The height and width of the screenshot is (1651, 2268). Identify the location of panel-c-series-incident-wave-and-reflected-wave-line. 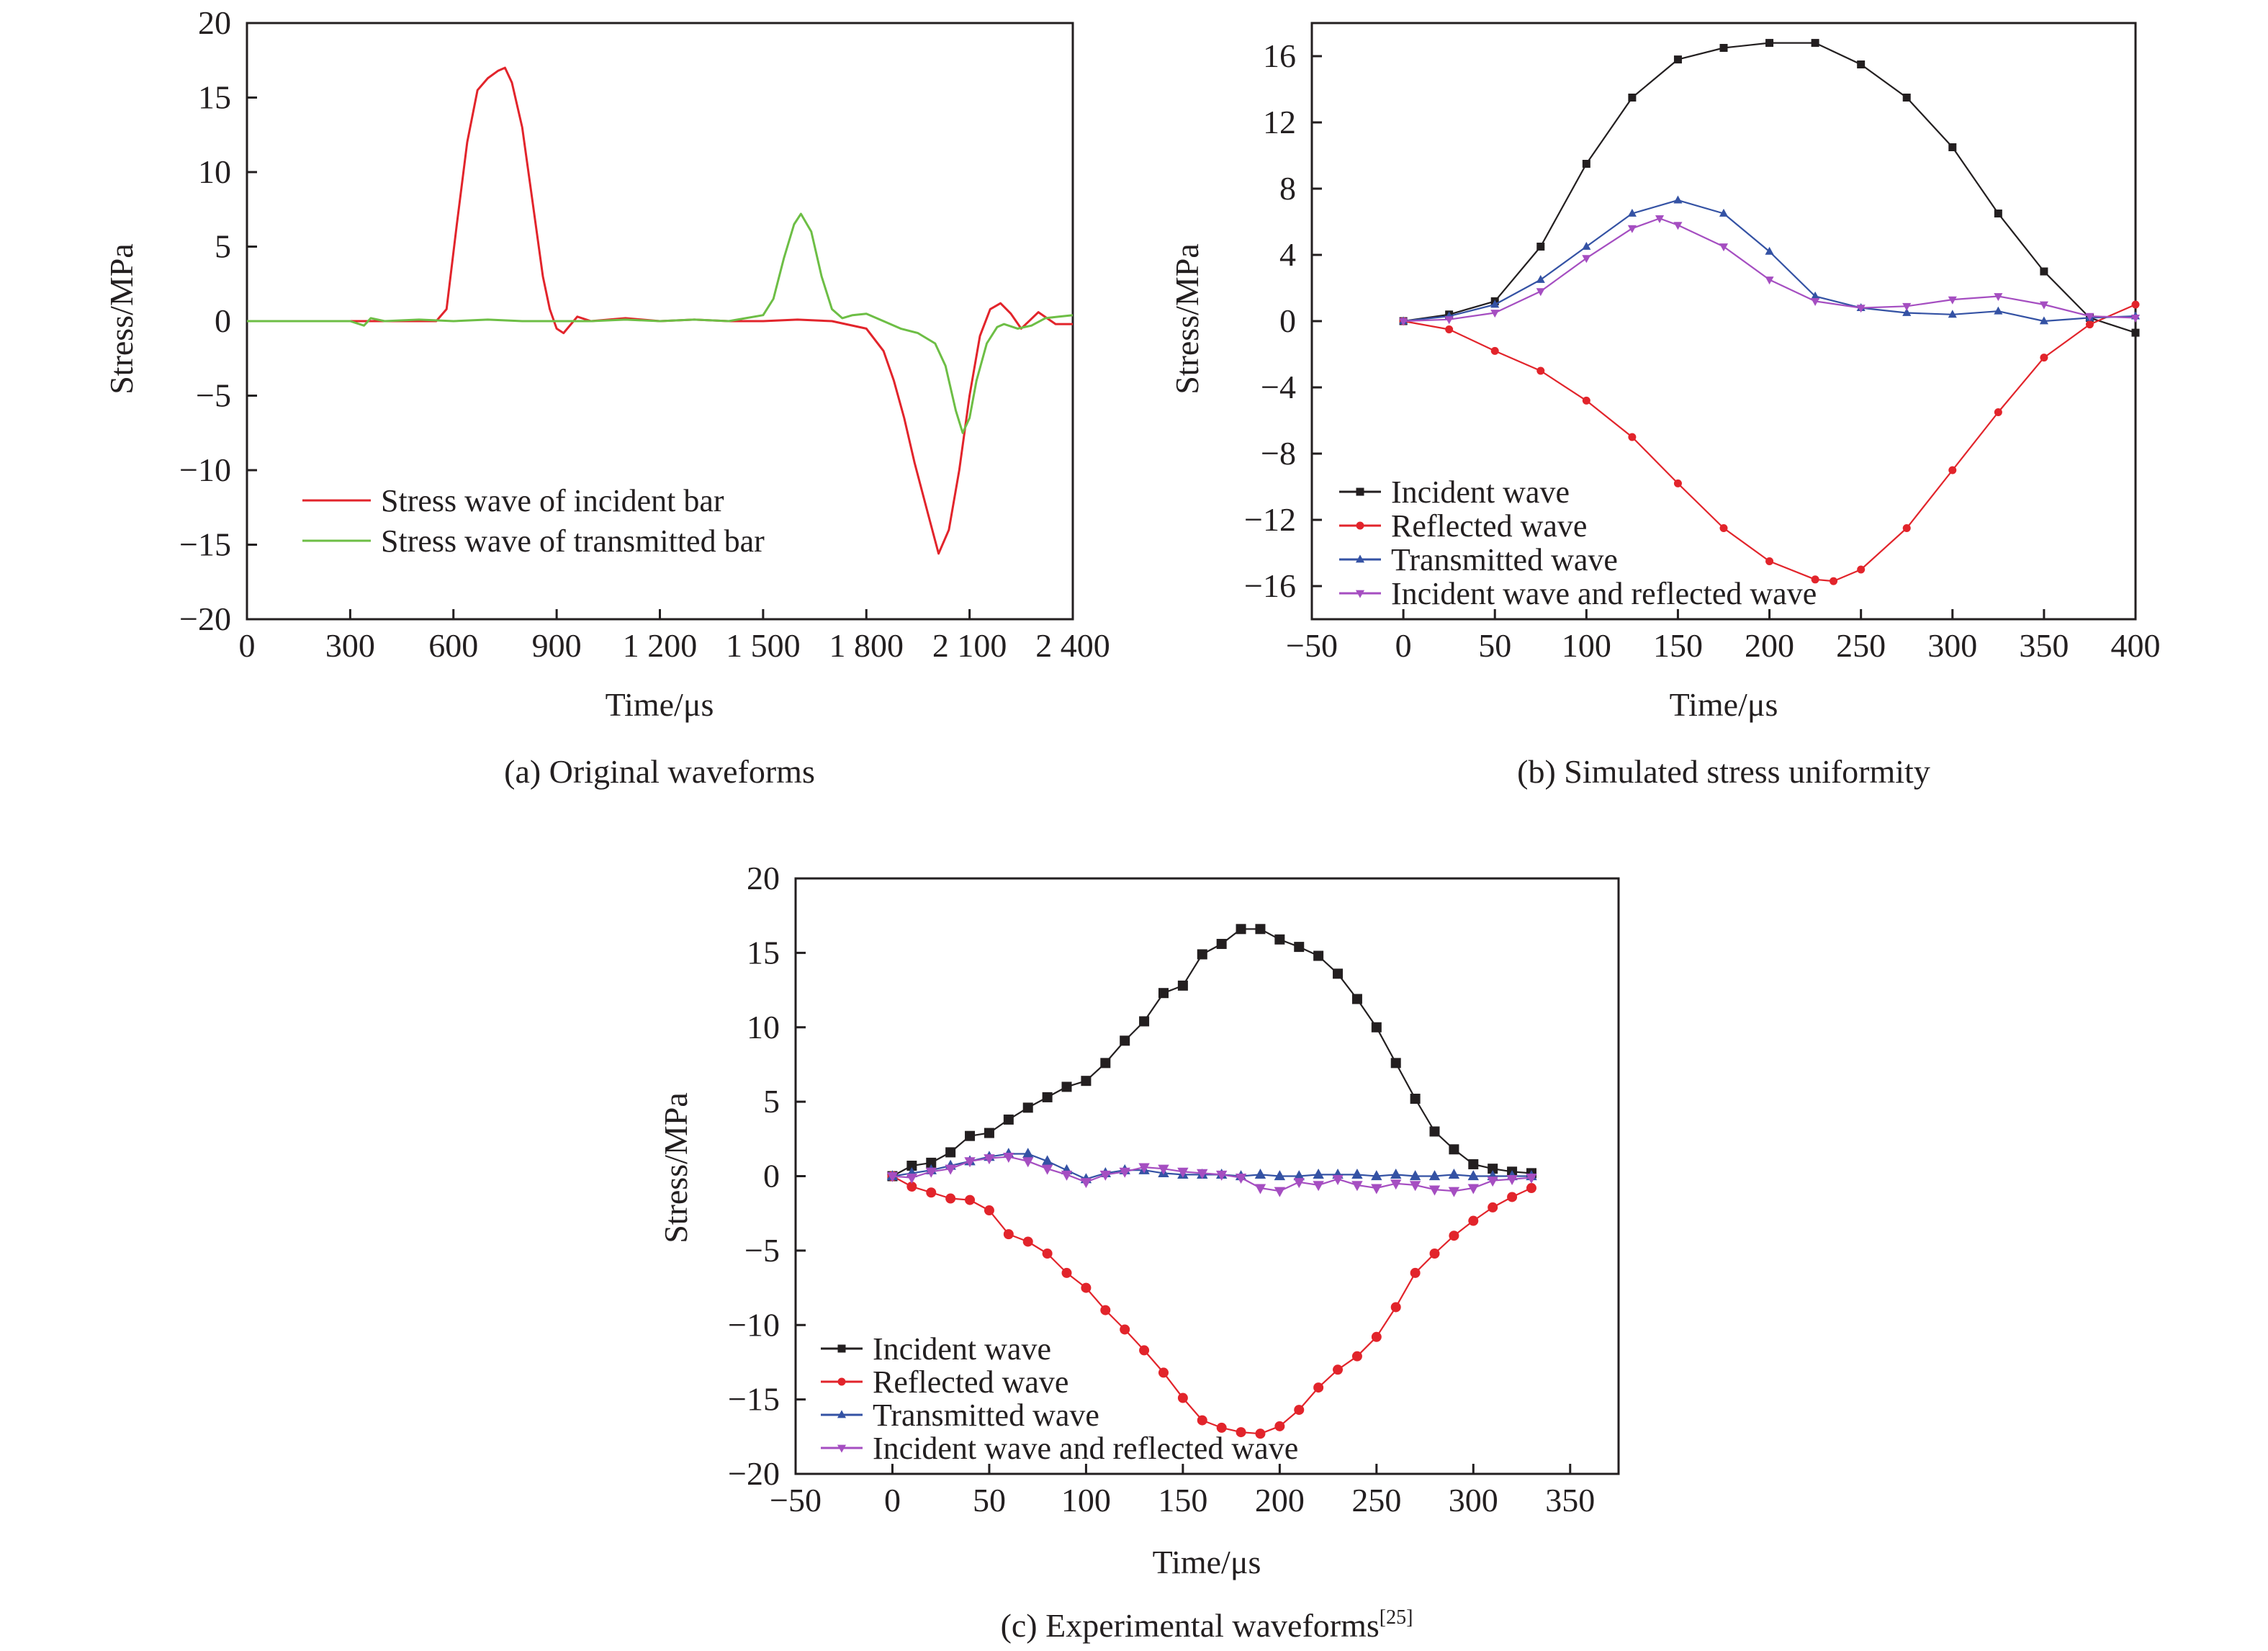
(1212, 1174).